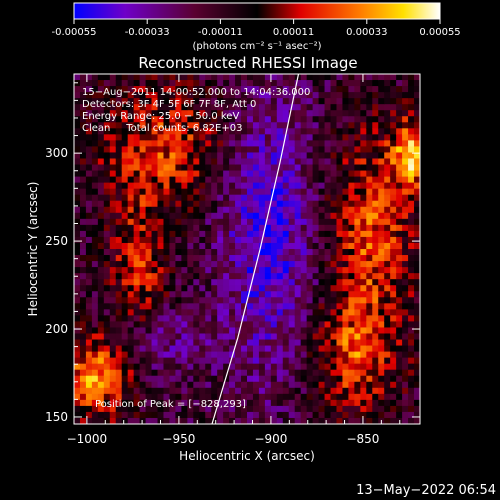 The width and height of the screenshot is (500, 500). Describe the element at coordinates (247, 456) in the screenshot. I see `x-axis-label: Heliocentric X (arcsec)` at that location.